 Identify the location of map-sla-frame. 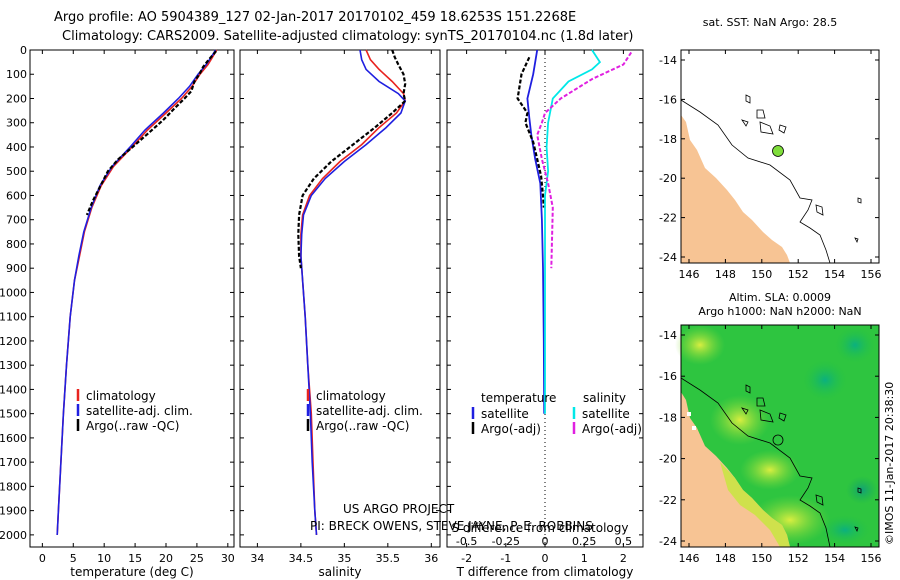
(780, 436).